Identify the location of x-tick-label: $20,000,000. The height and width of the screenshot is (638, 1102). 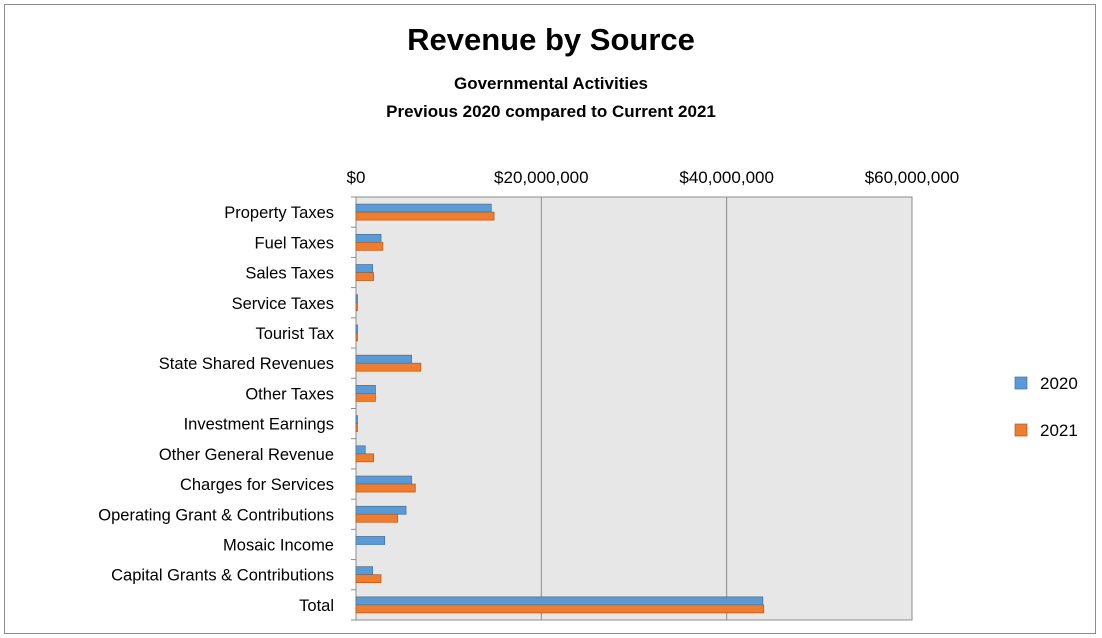
(541, 177).